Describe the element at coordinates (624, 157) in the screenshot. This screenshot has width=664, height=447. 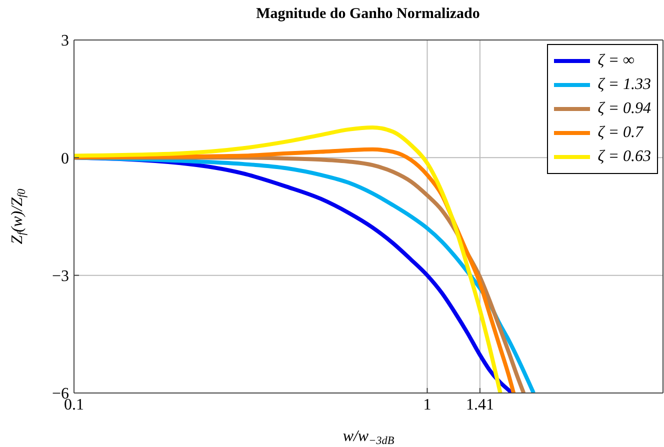
I see `legend-label: ζ = 0.63` at that location.